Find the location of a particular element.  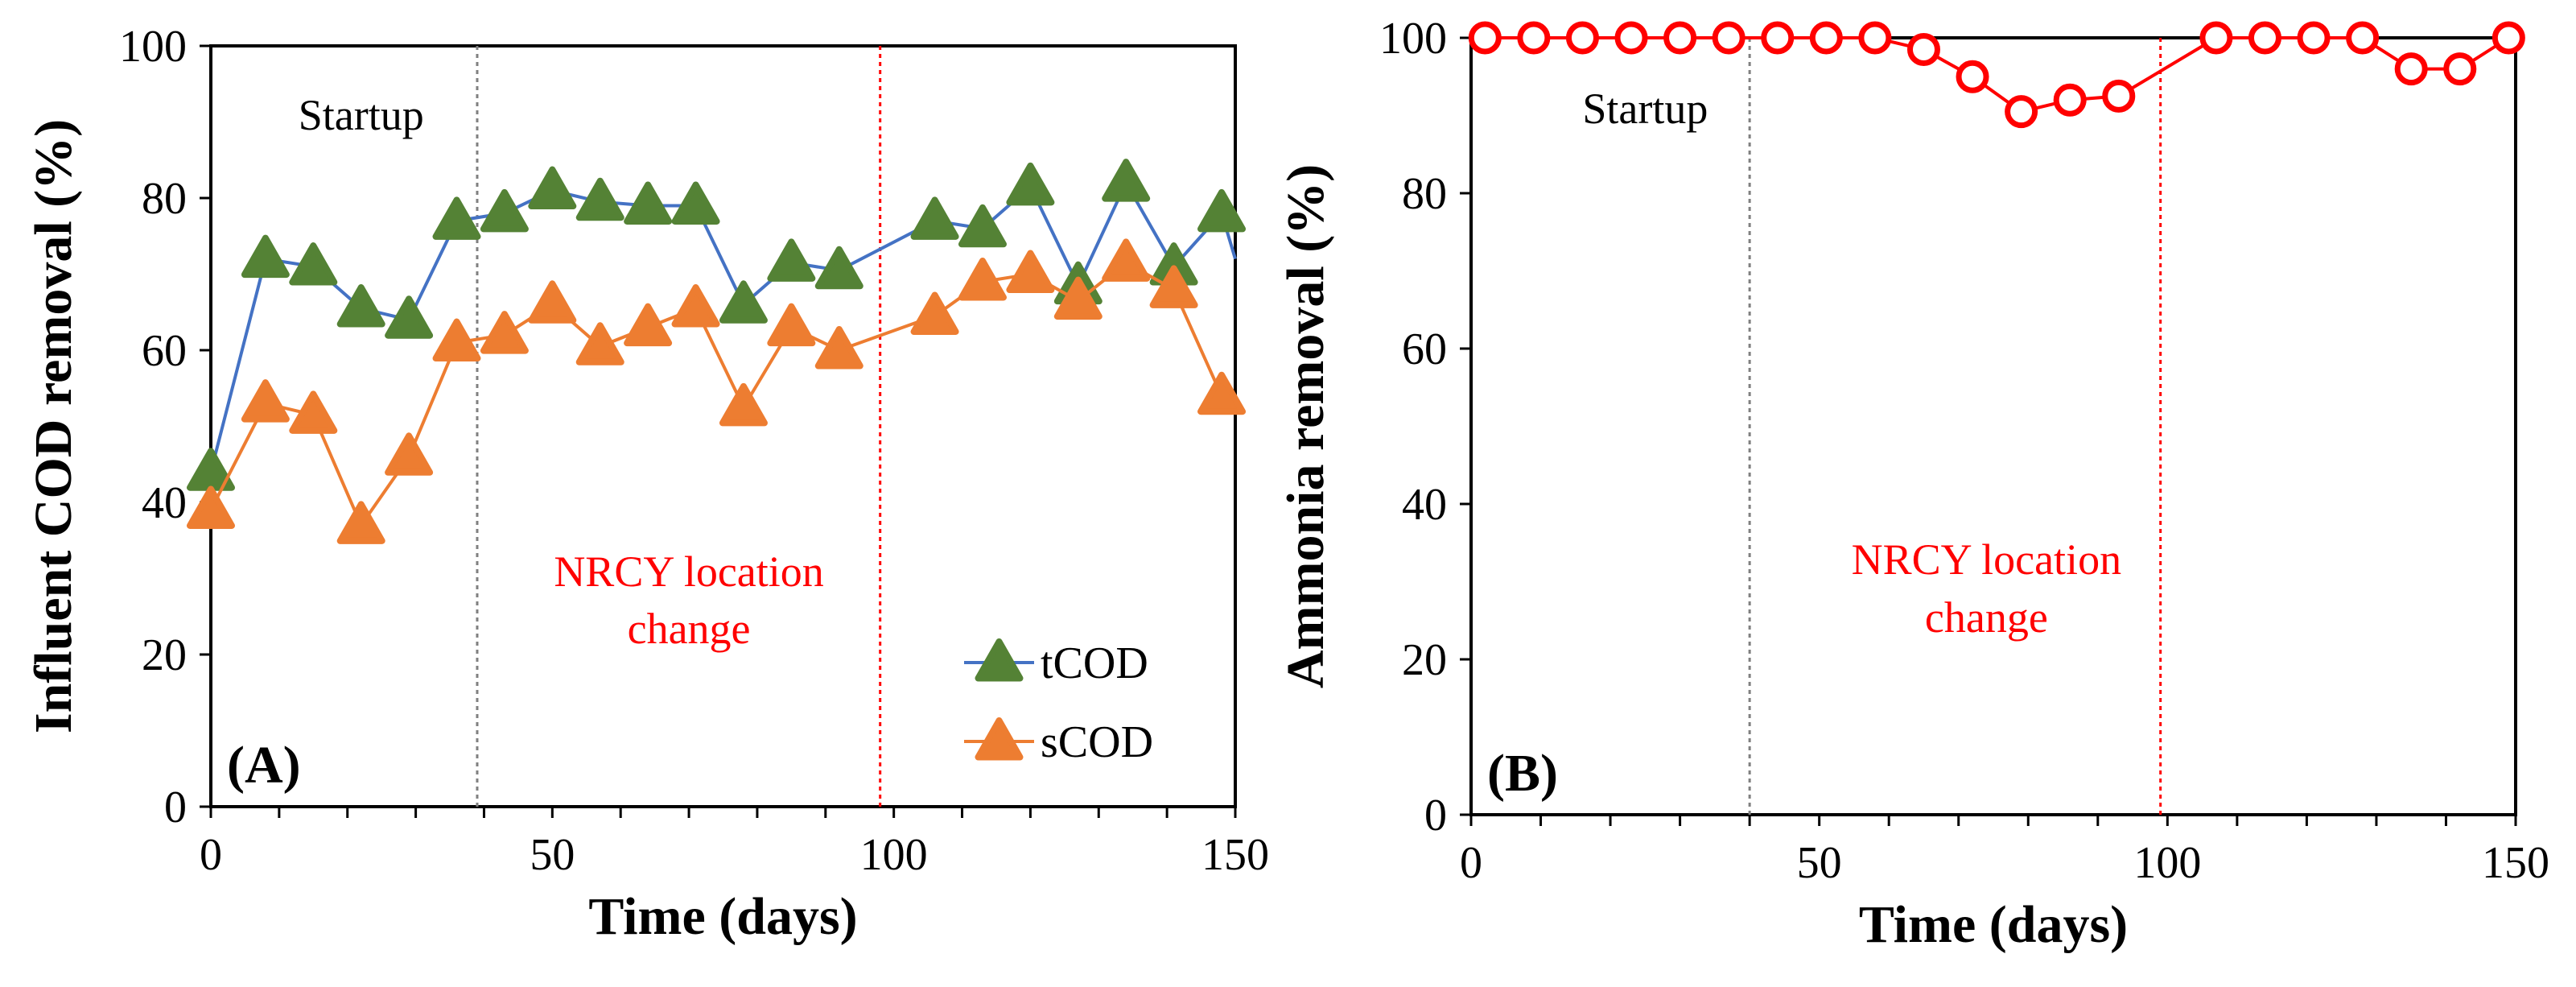

chart-a-panel-label: (A) is located at coordinates (264, 766).